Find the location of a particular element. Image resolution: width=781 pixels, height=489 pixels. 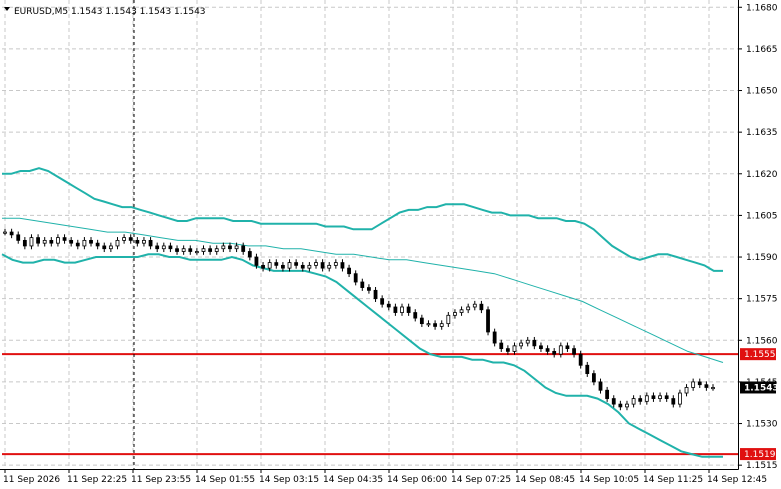

time-tick-label: 14 Sep 08:45 is located at coordinates (545, 480).